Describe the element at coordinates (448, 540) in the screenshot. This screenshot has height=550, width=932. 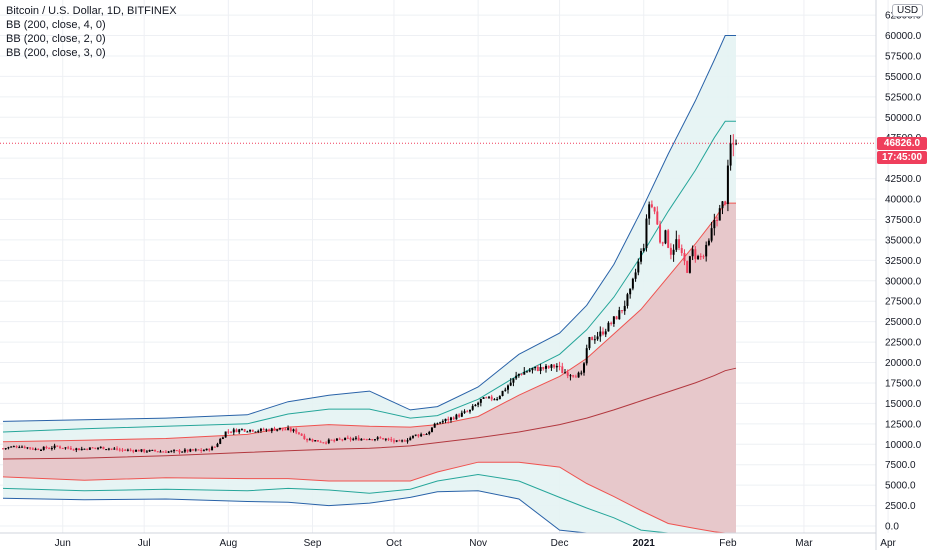
I see `x-axis: Jun Jul Aug Sep Oct Nov Dec 2021 Feb Mar Apr` at that location.